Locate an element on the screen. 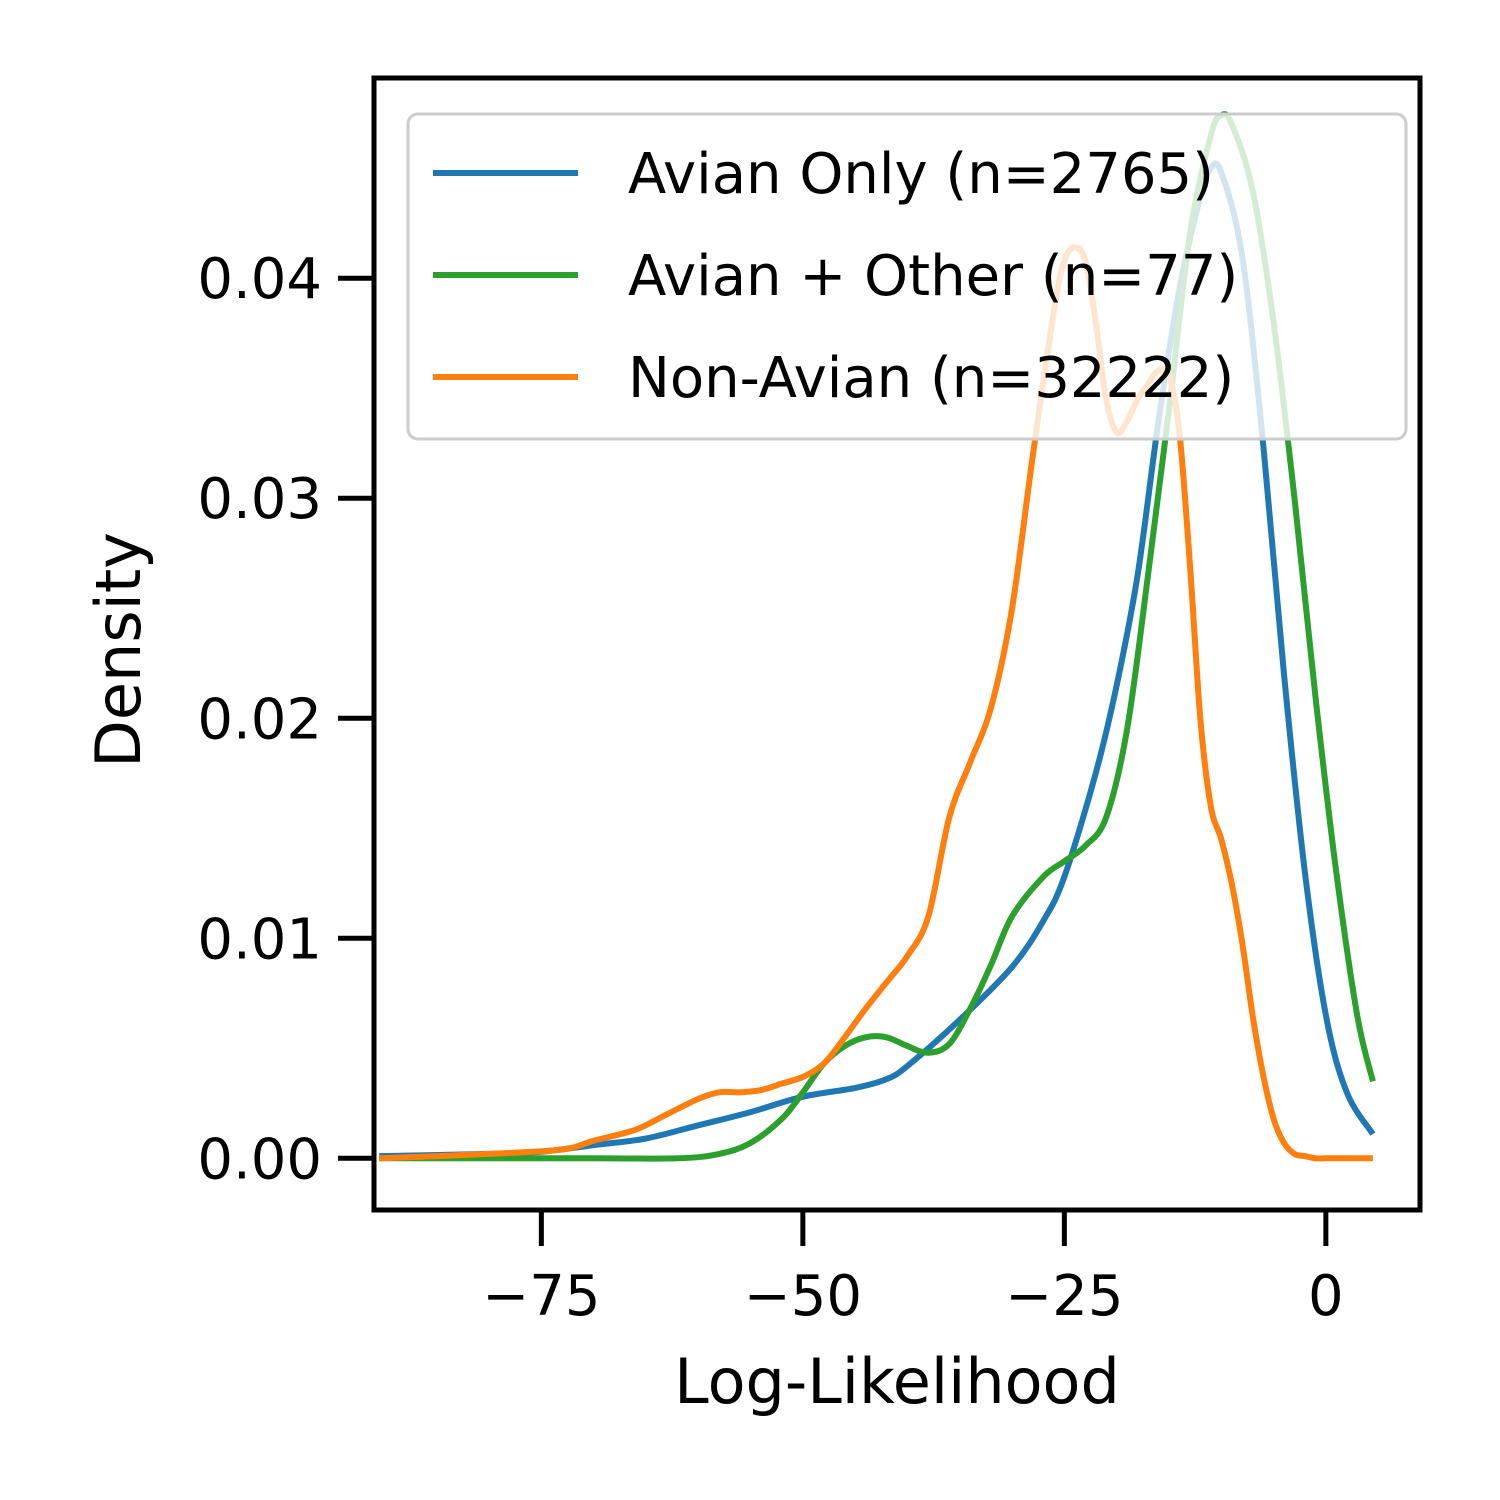 The image size is (1500, 1500). x-tick-label-1: −50 is located at coordinates (803, 1296).